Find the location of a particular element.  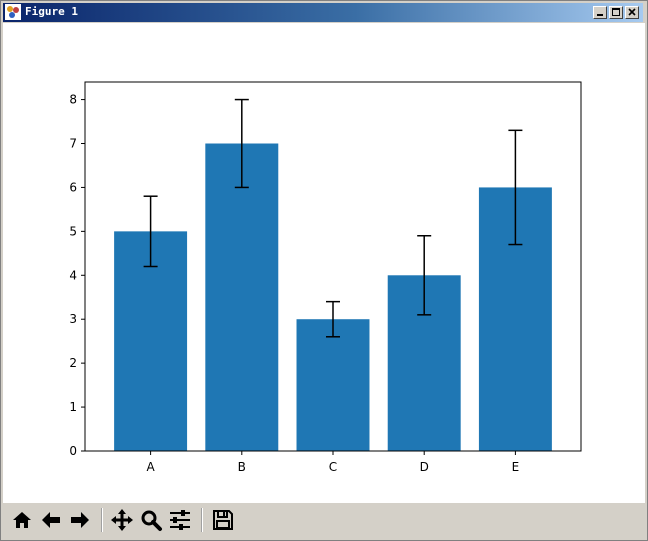

minimize-button is located at coordinates (600, 12).